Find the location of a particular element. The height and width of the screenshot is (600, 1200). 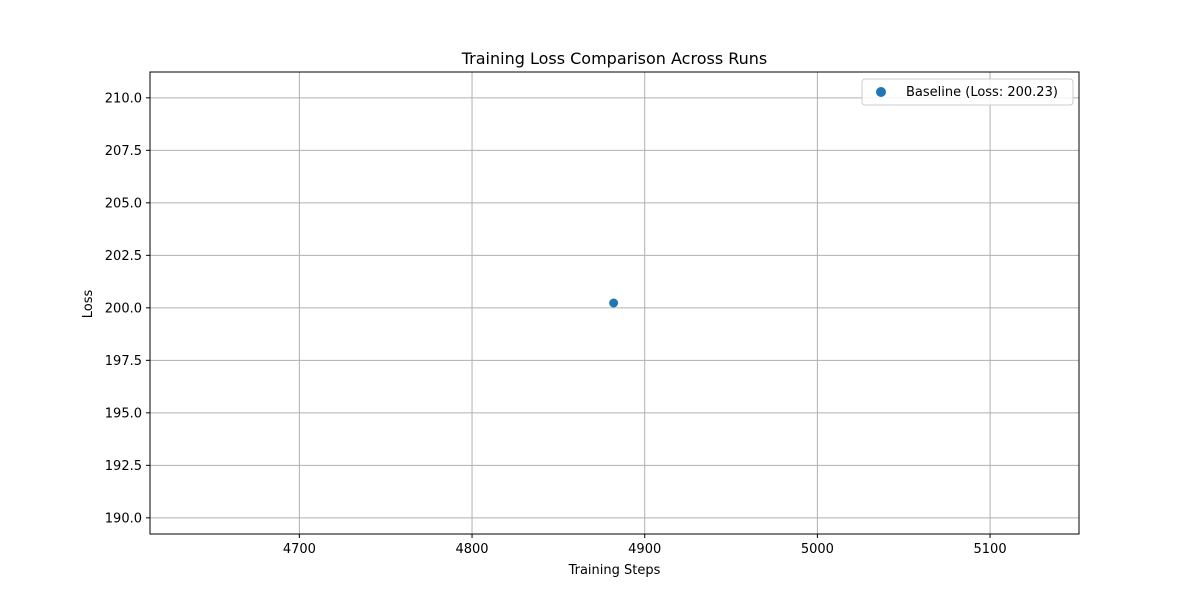

x-tick-label: 4900 is located at coordinates (644, 549).